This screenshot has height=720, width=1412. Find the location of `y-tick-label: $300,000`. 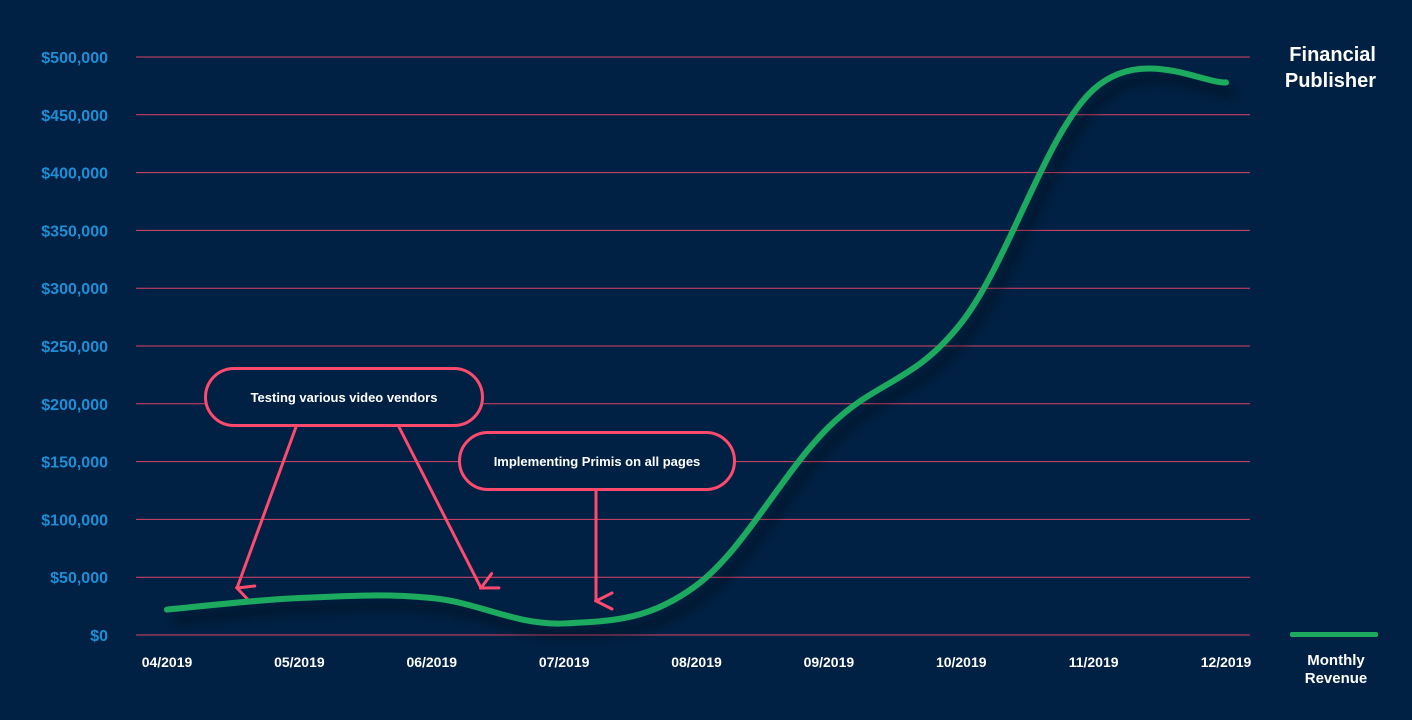

y-tick-label: $300,000 is located at coordinates (74, 289).